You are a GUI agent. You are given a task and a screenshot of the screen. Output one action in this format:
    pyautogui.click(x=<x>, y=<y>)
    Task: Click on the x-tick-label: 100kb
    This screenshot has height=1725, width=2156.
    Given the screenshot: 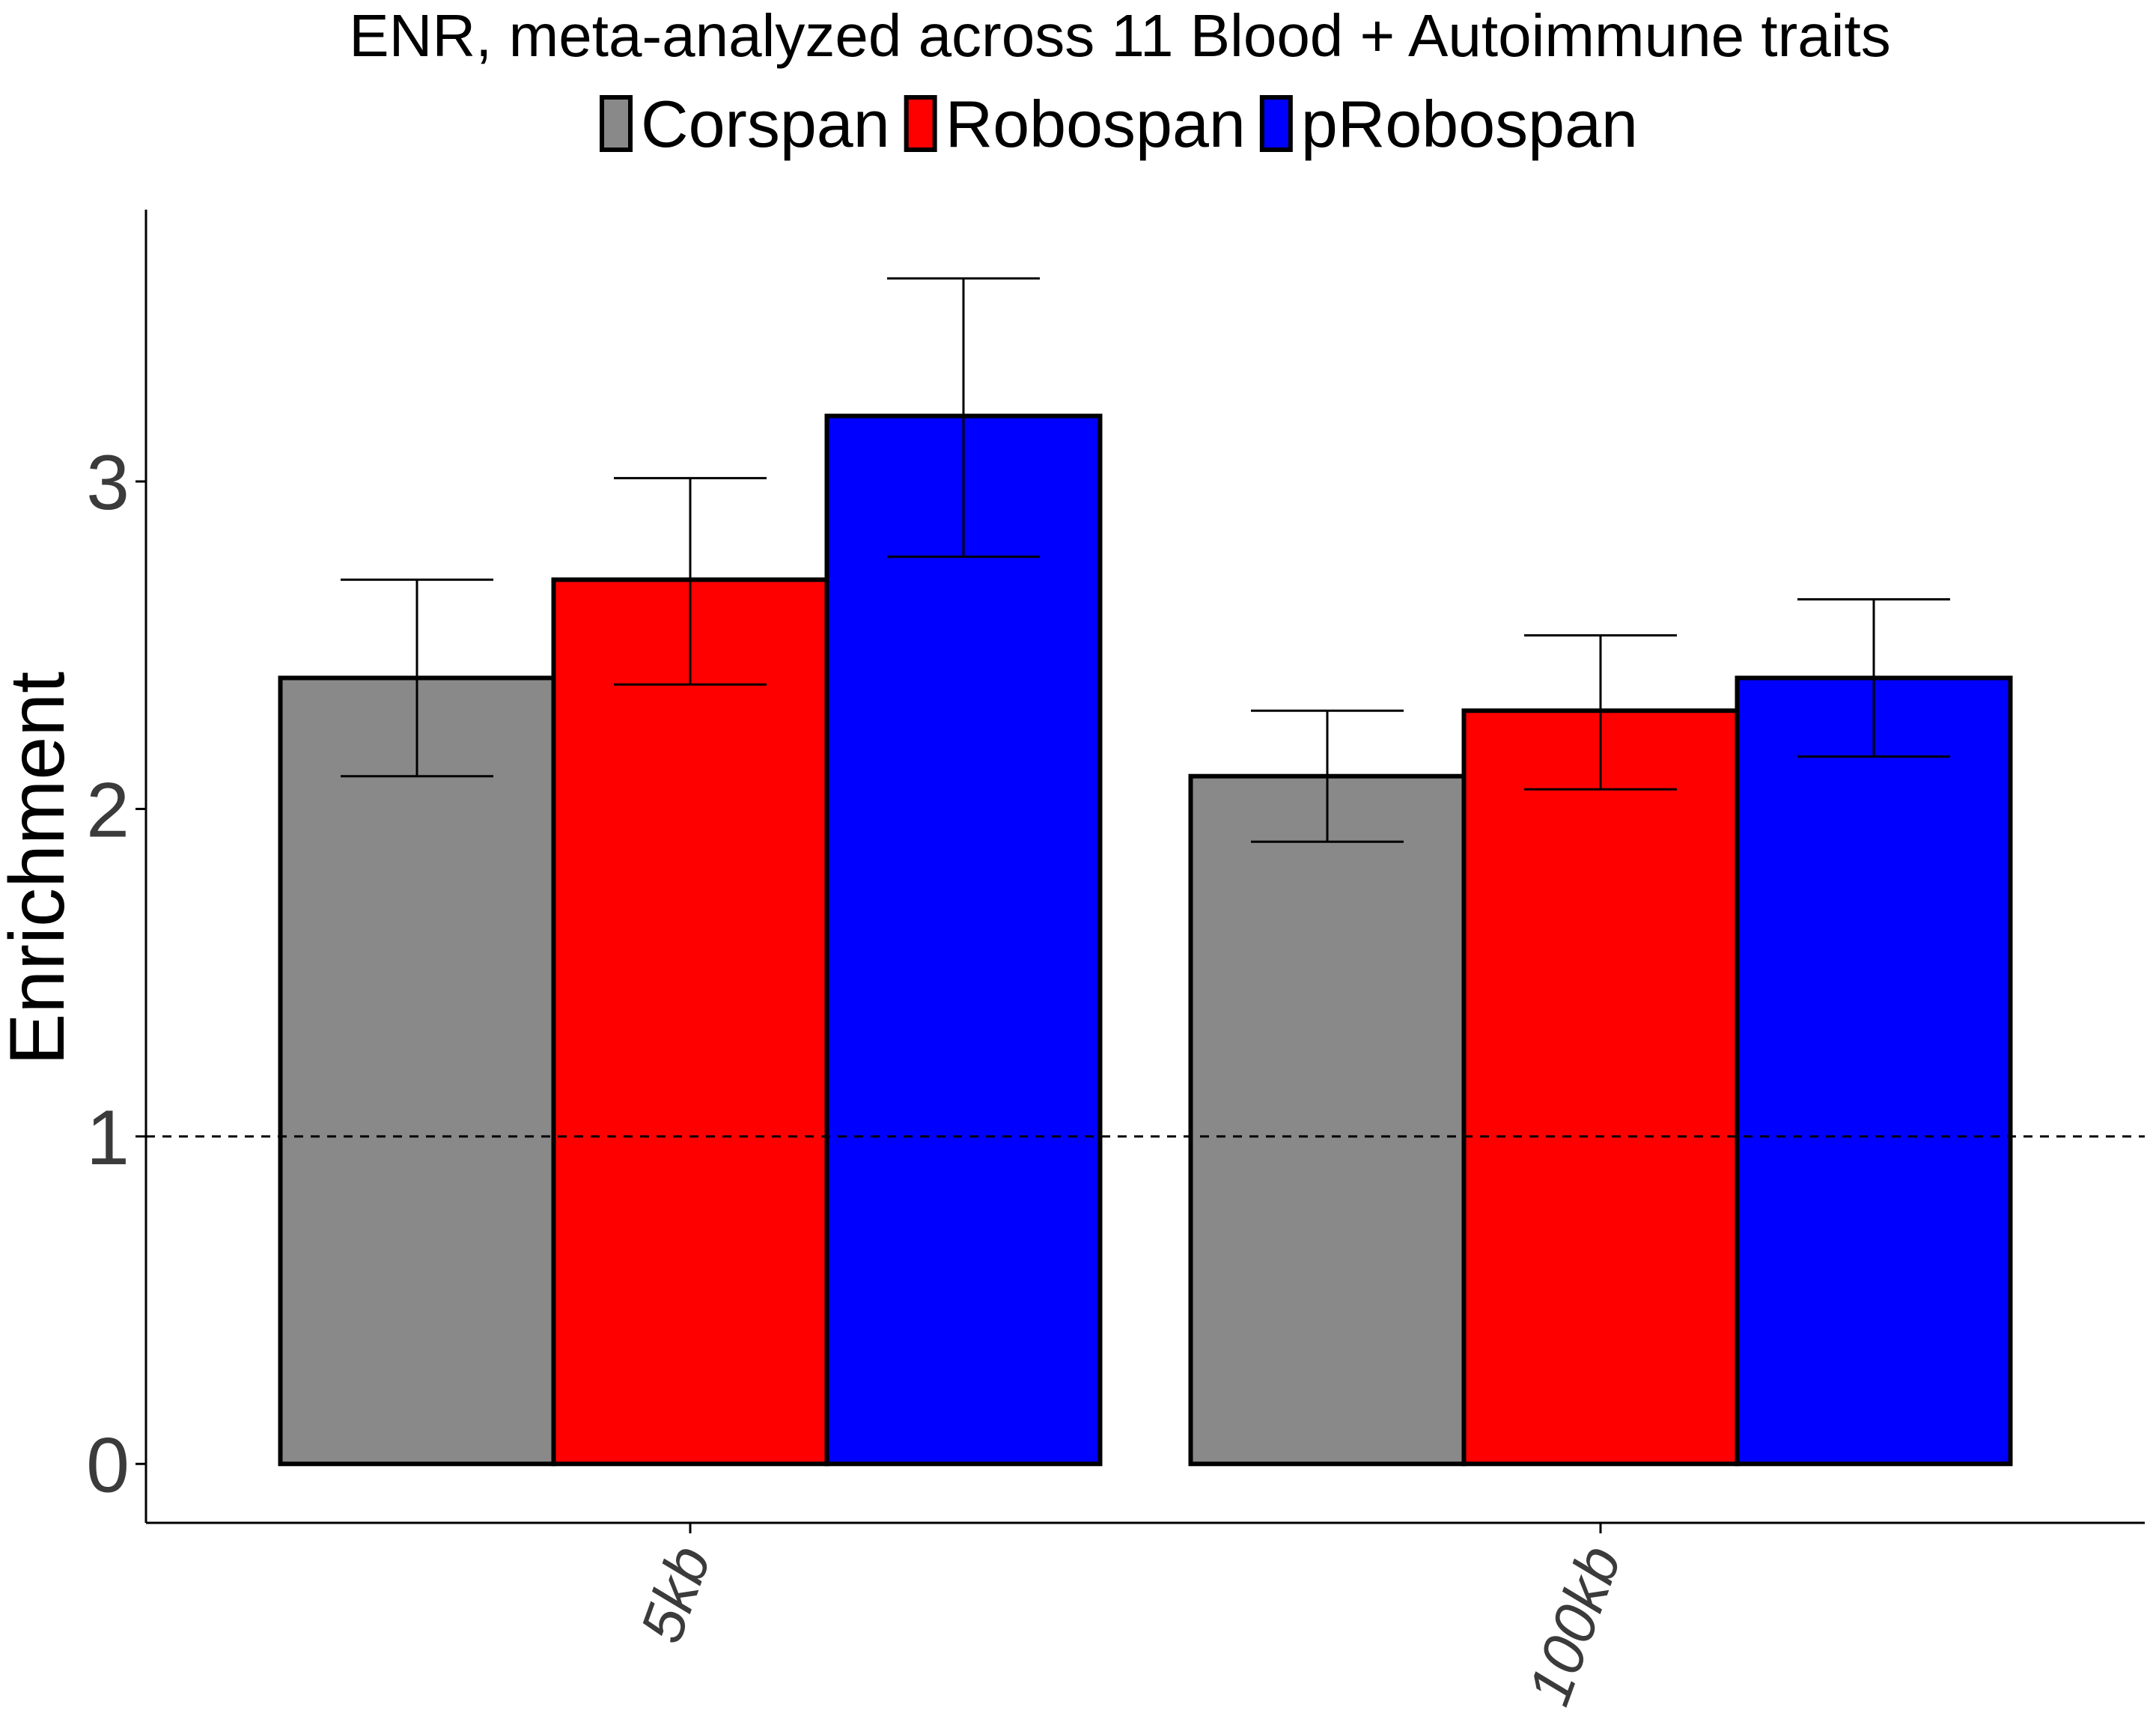 What is the action you would take?
    pyautogui.click(x=1574, y=1625)
    